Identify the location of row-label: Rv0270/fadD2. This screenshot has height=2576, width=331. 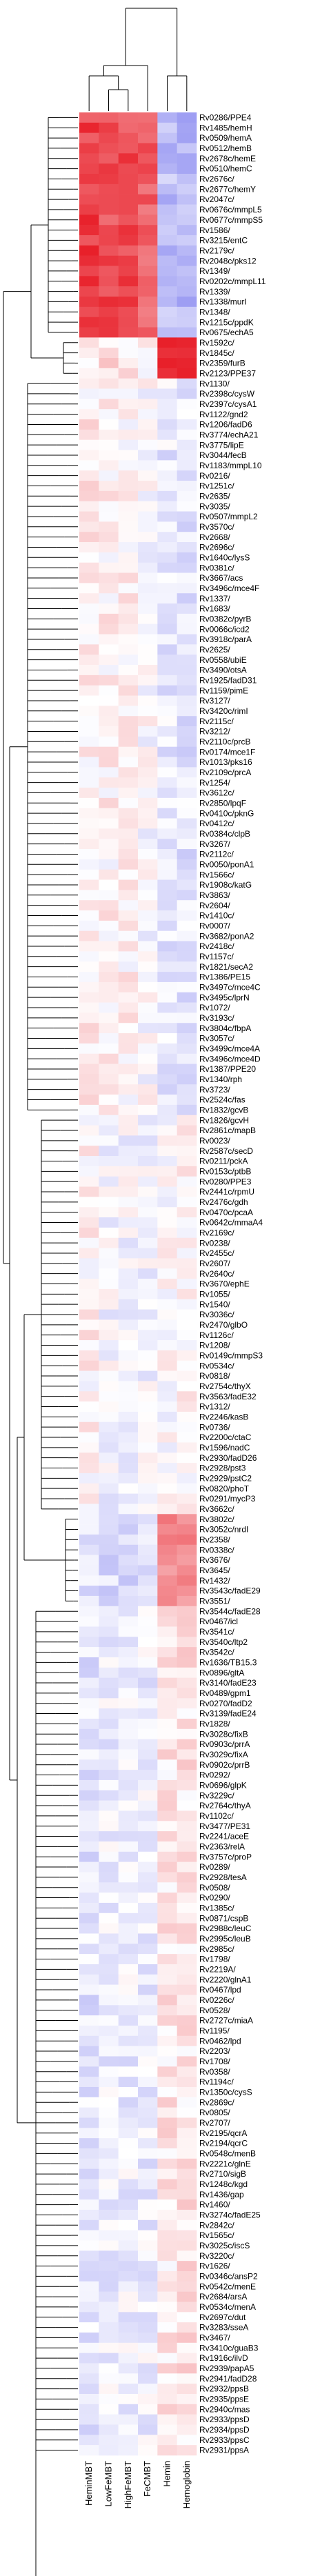
(225, 1703).